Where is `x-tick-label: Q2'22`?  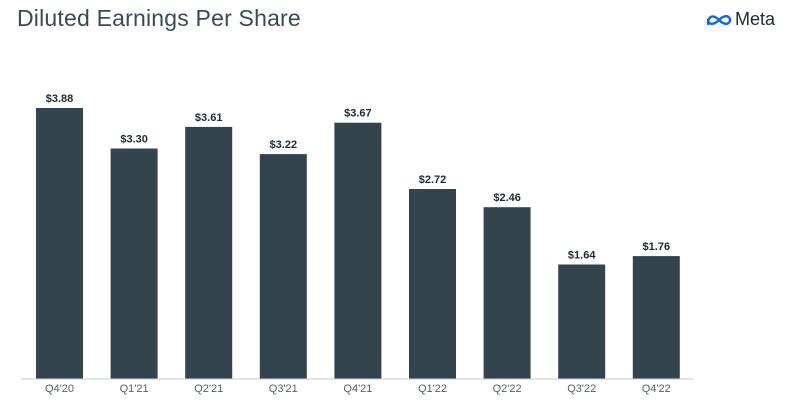 x-tick-label: Q2'22 is located at coordinates (507, 389).